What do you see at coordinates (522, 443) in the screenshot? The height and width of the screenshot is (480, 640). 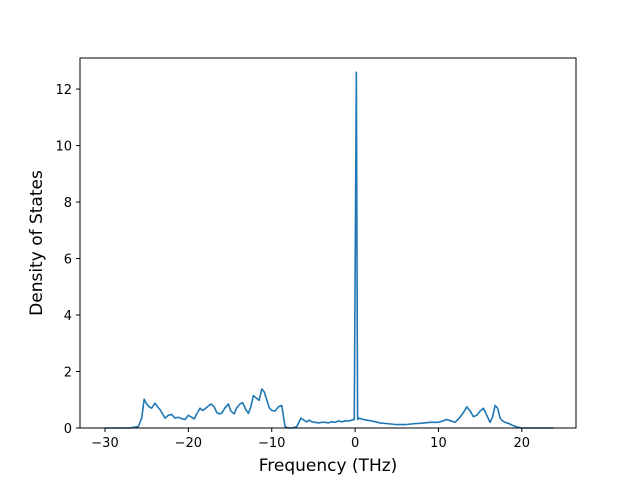 I see `x-tick-label: 20` at bounding box center [522, 443].